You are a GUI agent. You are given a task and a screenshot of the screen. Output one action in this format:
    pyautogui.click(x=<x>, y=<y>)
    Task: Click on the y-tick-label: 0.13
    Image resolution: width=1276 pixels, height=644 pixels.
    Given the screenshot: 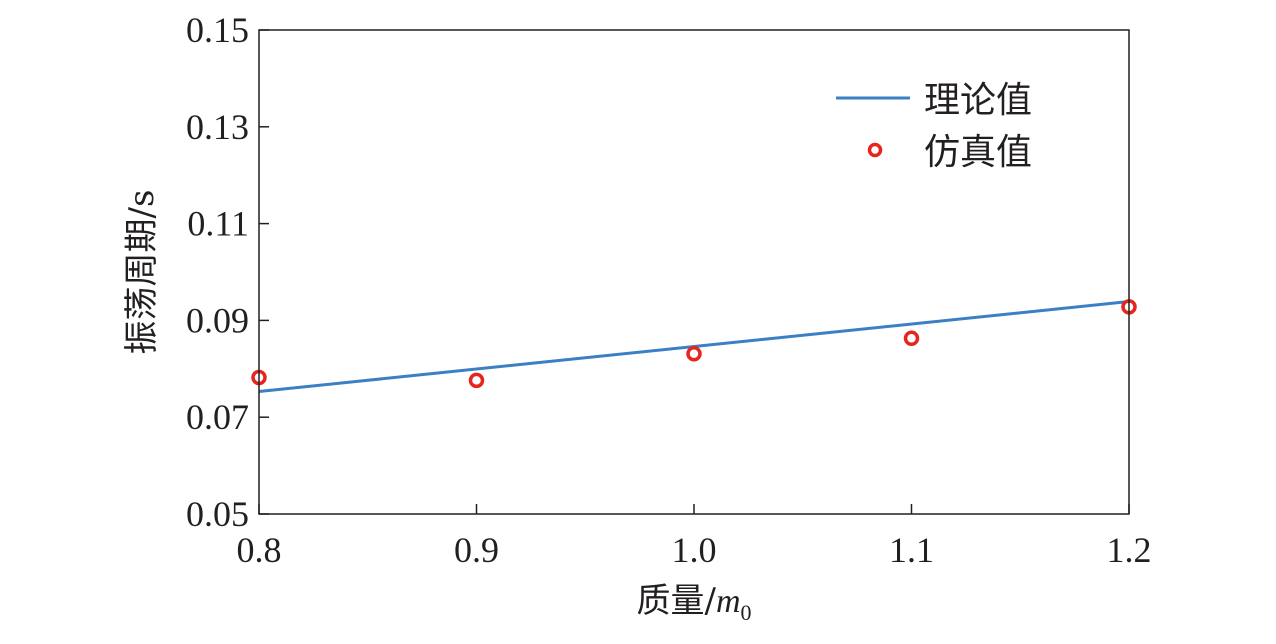 What is the action you would take?
    pyautogui.click(x=217, y=127)
    